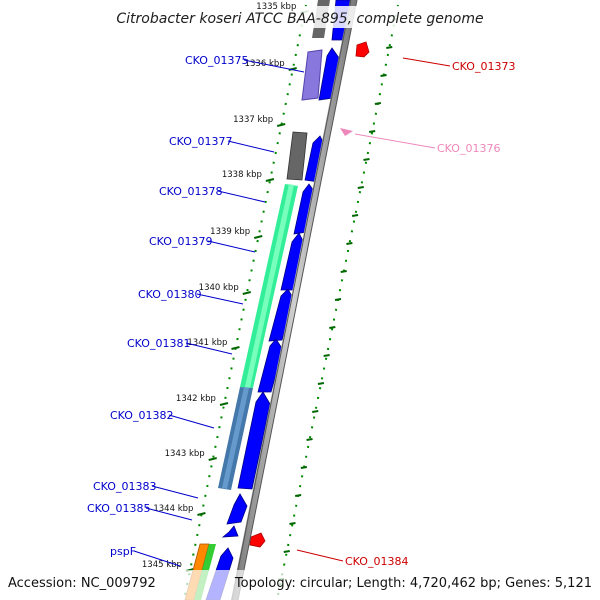 Image resolution: width=600 pixels, height=600 pixels. I want to click on feature-steelblue-stripe, so click(235, 438).